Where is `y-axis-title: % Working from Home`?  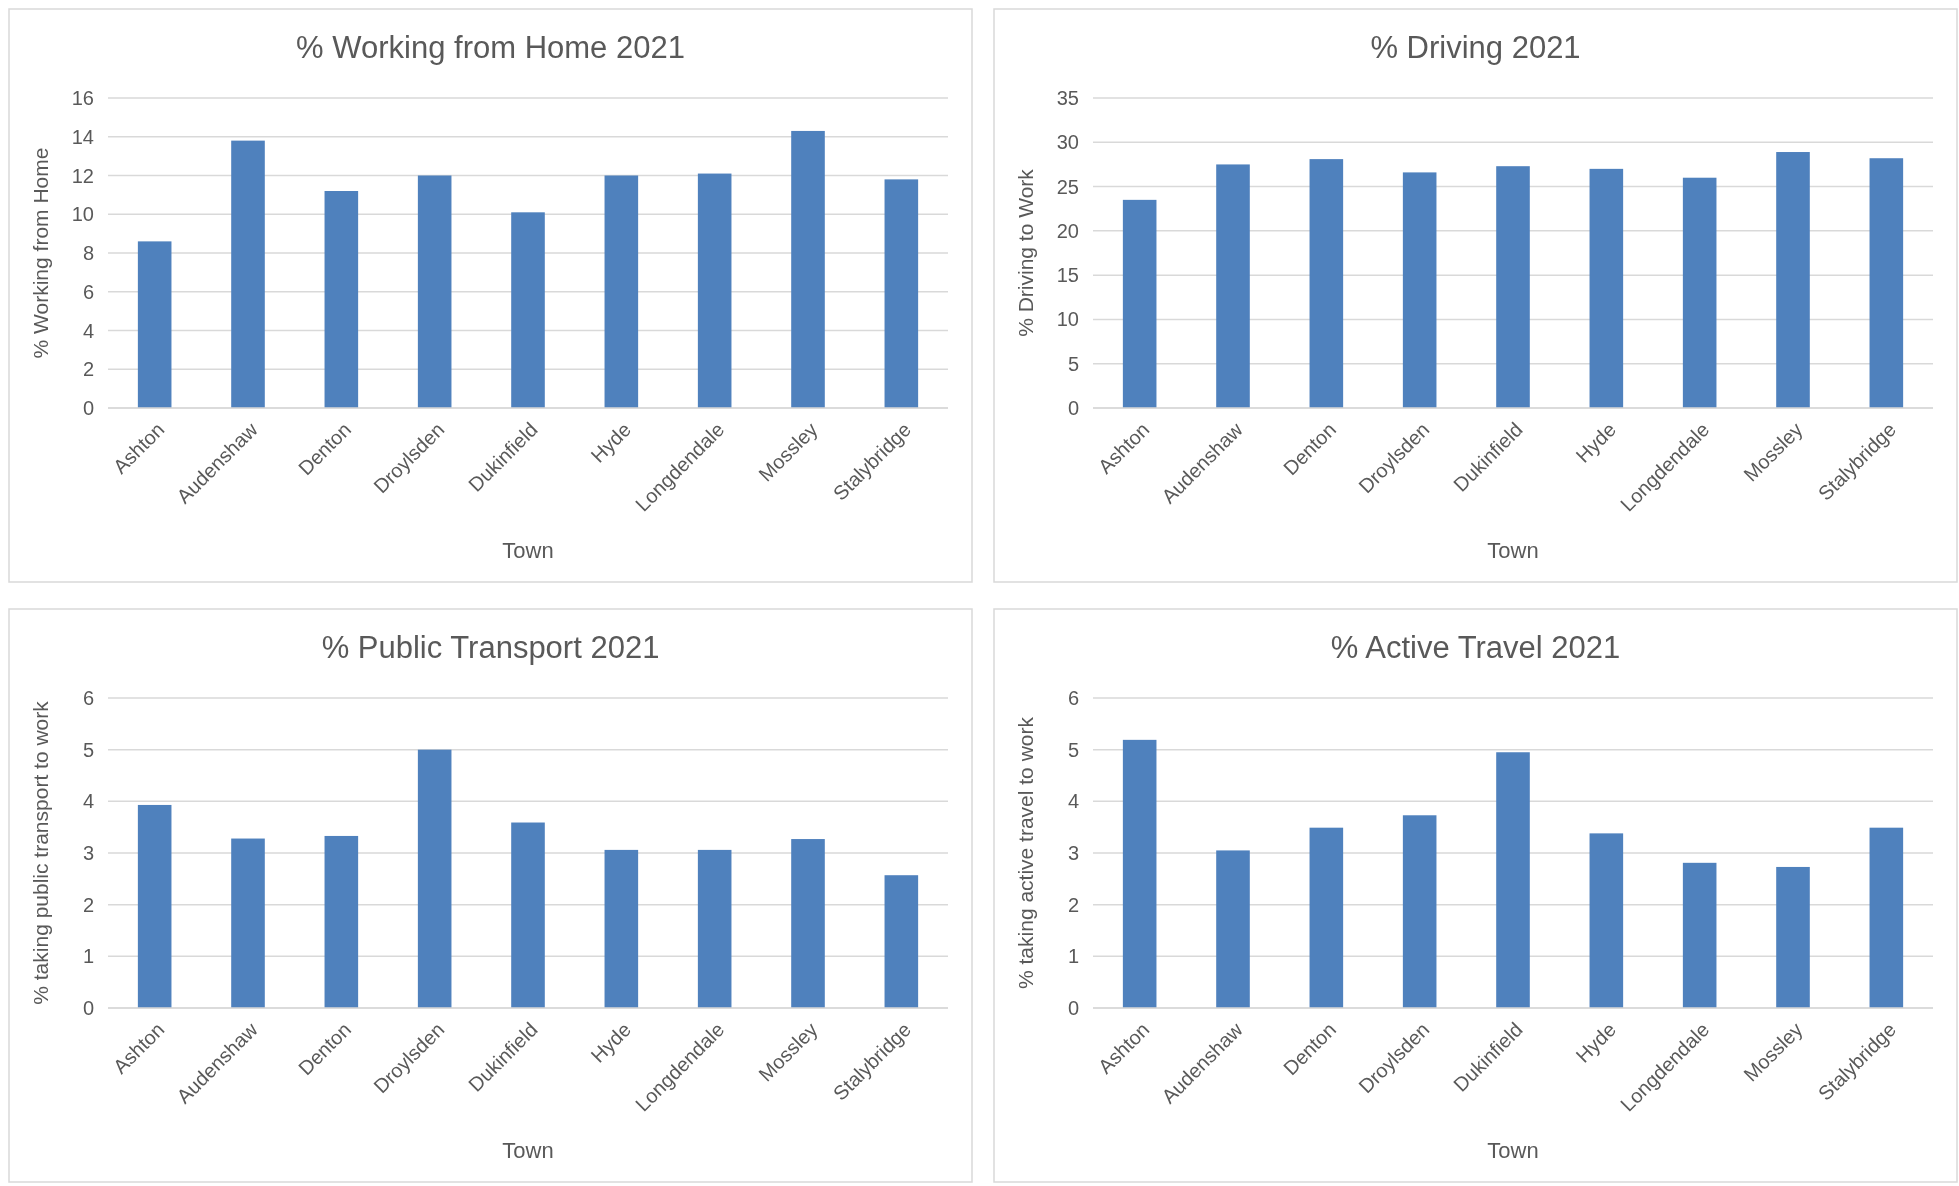 y-axis-title: % Working from Home is located at coordinates (40, 253).